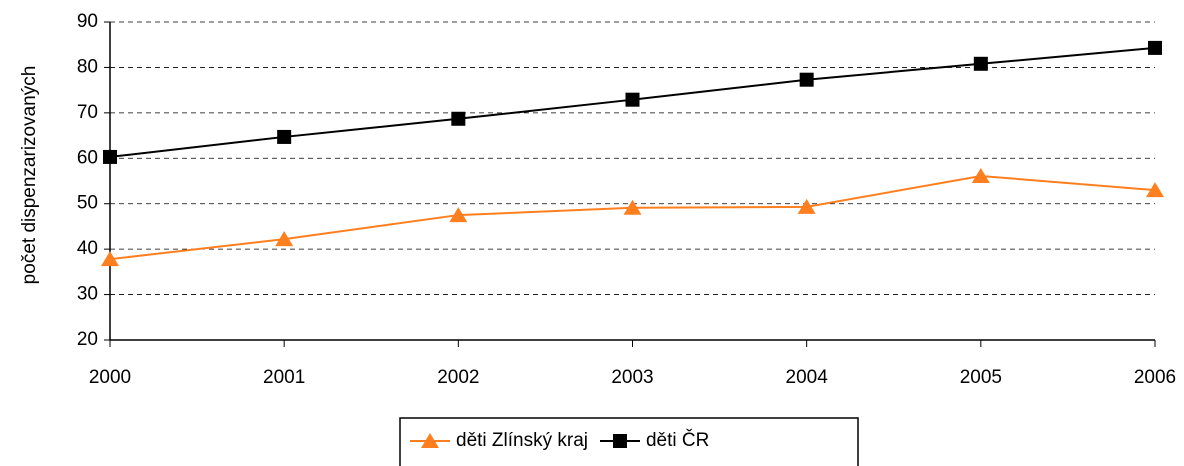 The height and width of the screenshot is (466, 1184). I want to click on x-tick-label: 2005, so click(981, 377).